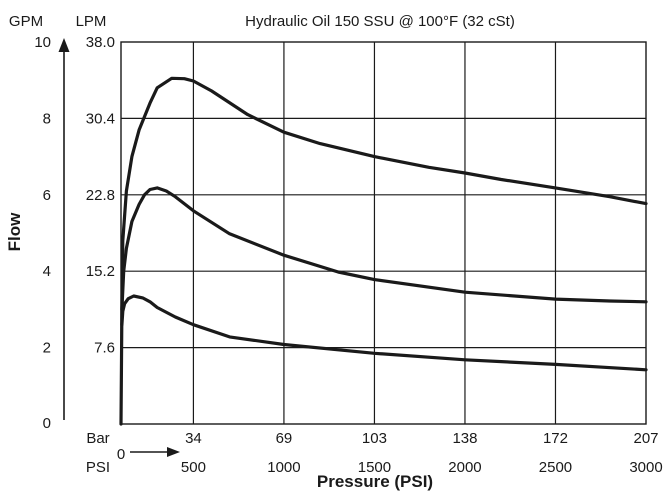  I want to click on lpm-tick-label: 30.4, so click(100, 118).